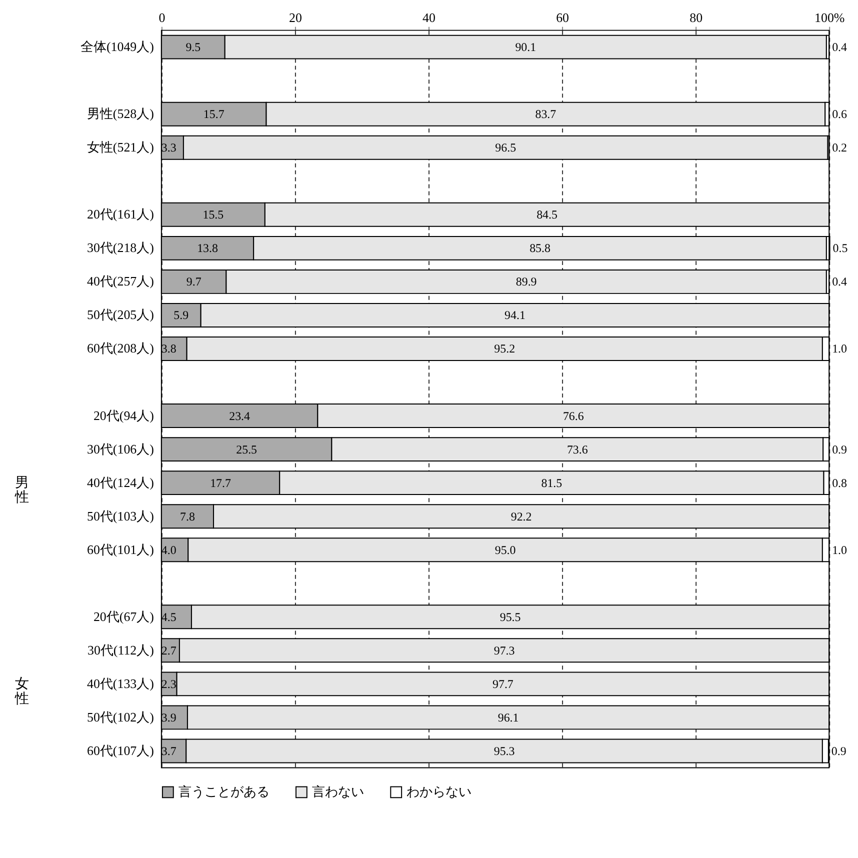 The width and height of the screenshot is (858, 858). What do you see at coordinates (123, 616) in the screenshot?
I see `y-tick-label: 20代(67人)` at bounding box center [123, 616].